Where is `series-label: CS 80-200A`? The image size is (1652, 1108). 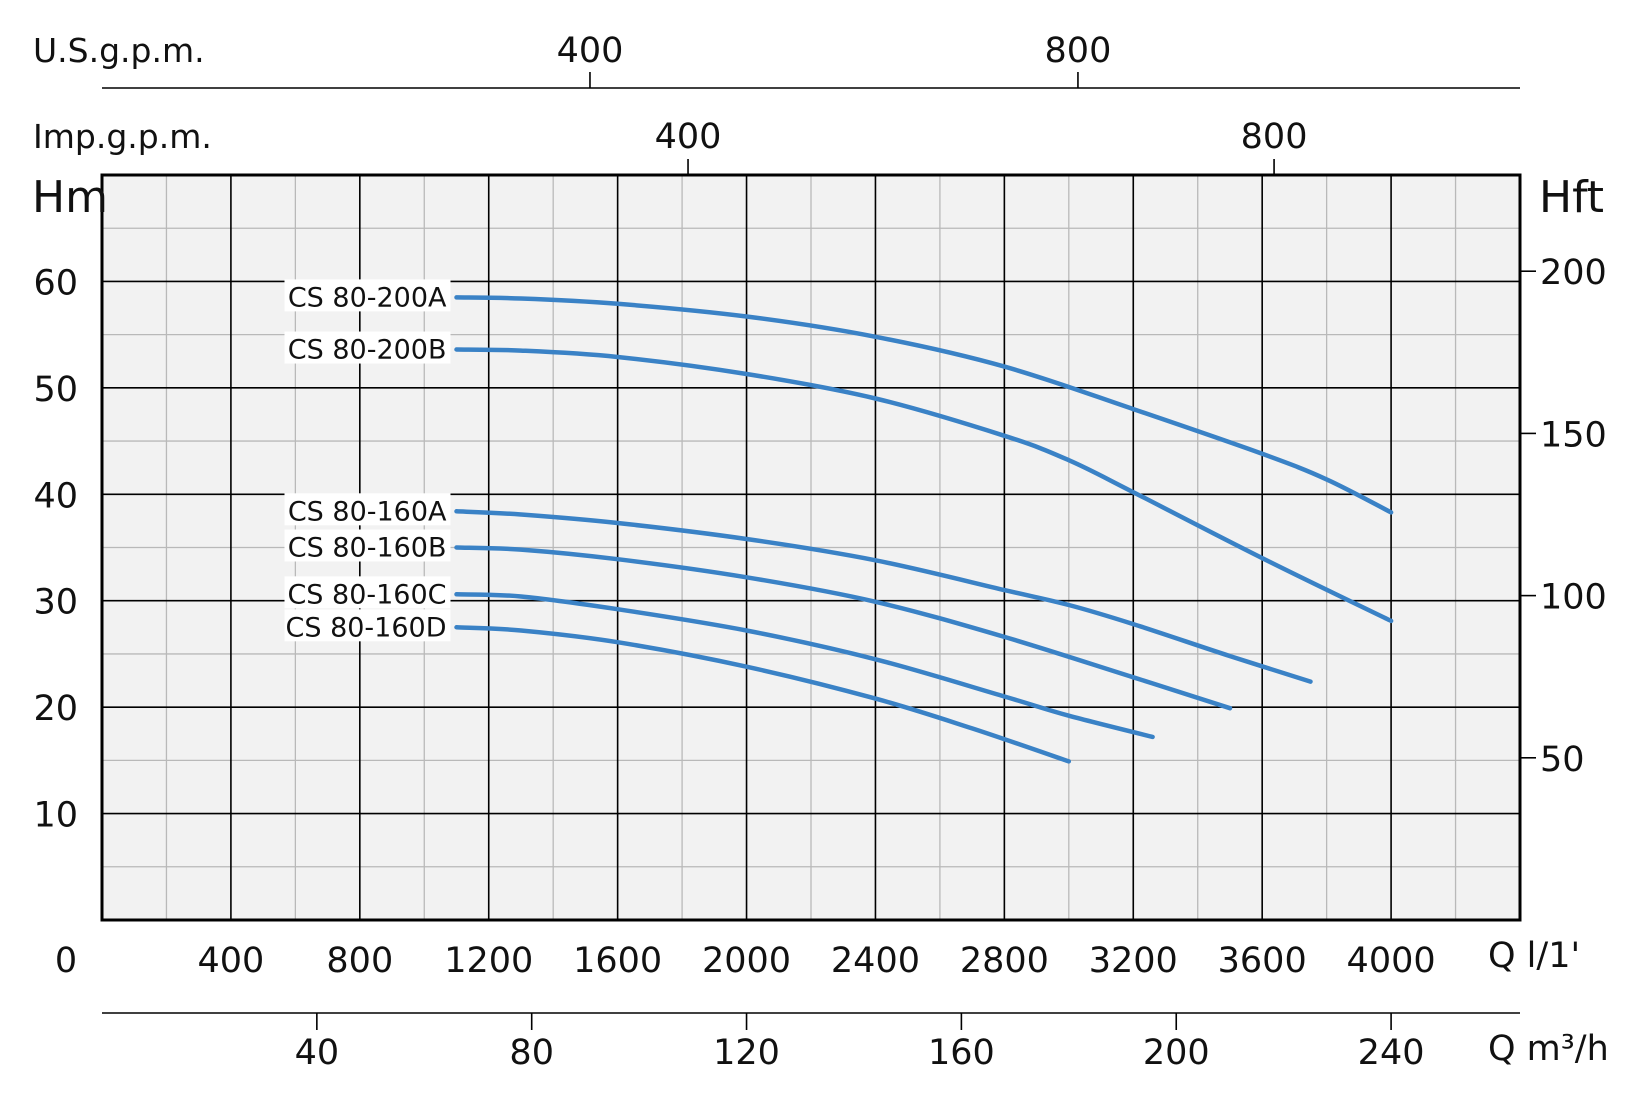
series-label: CS 80-200A is located at coordinates (367, 297).